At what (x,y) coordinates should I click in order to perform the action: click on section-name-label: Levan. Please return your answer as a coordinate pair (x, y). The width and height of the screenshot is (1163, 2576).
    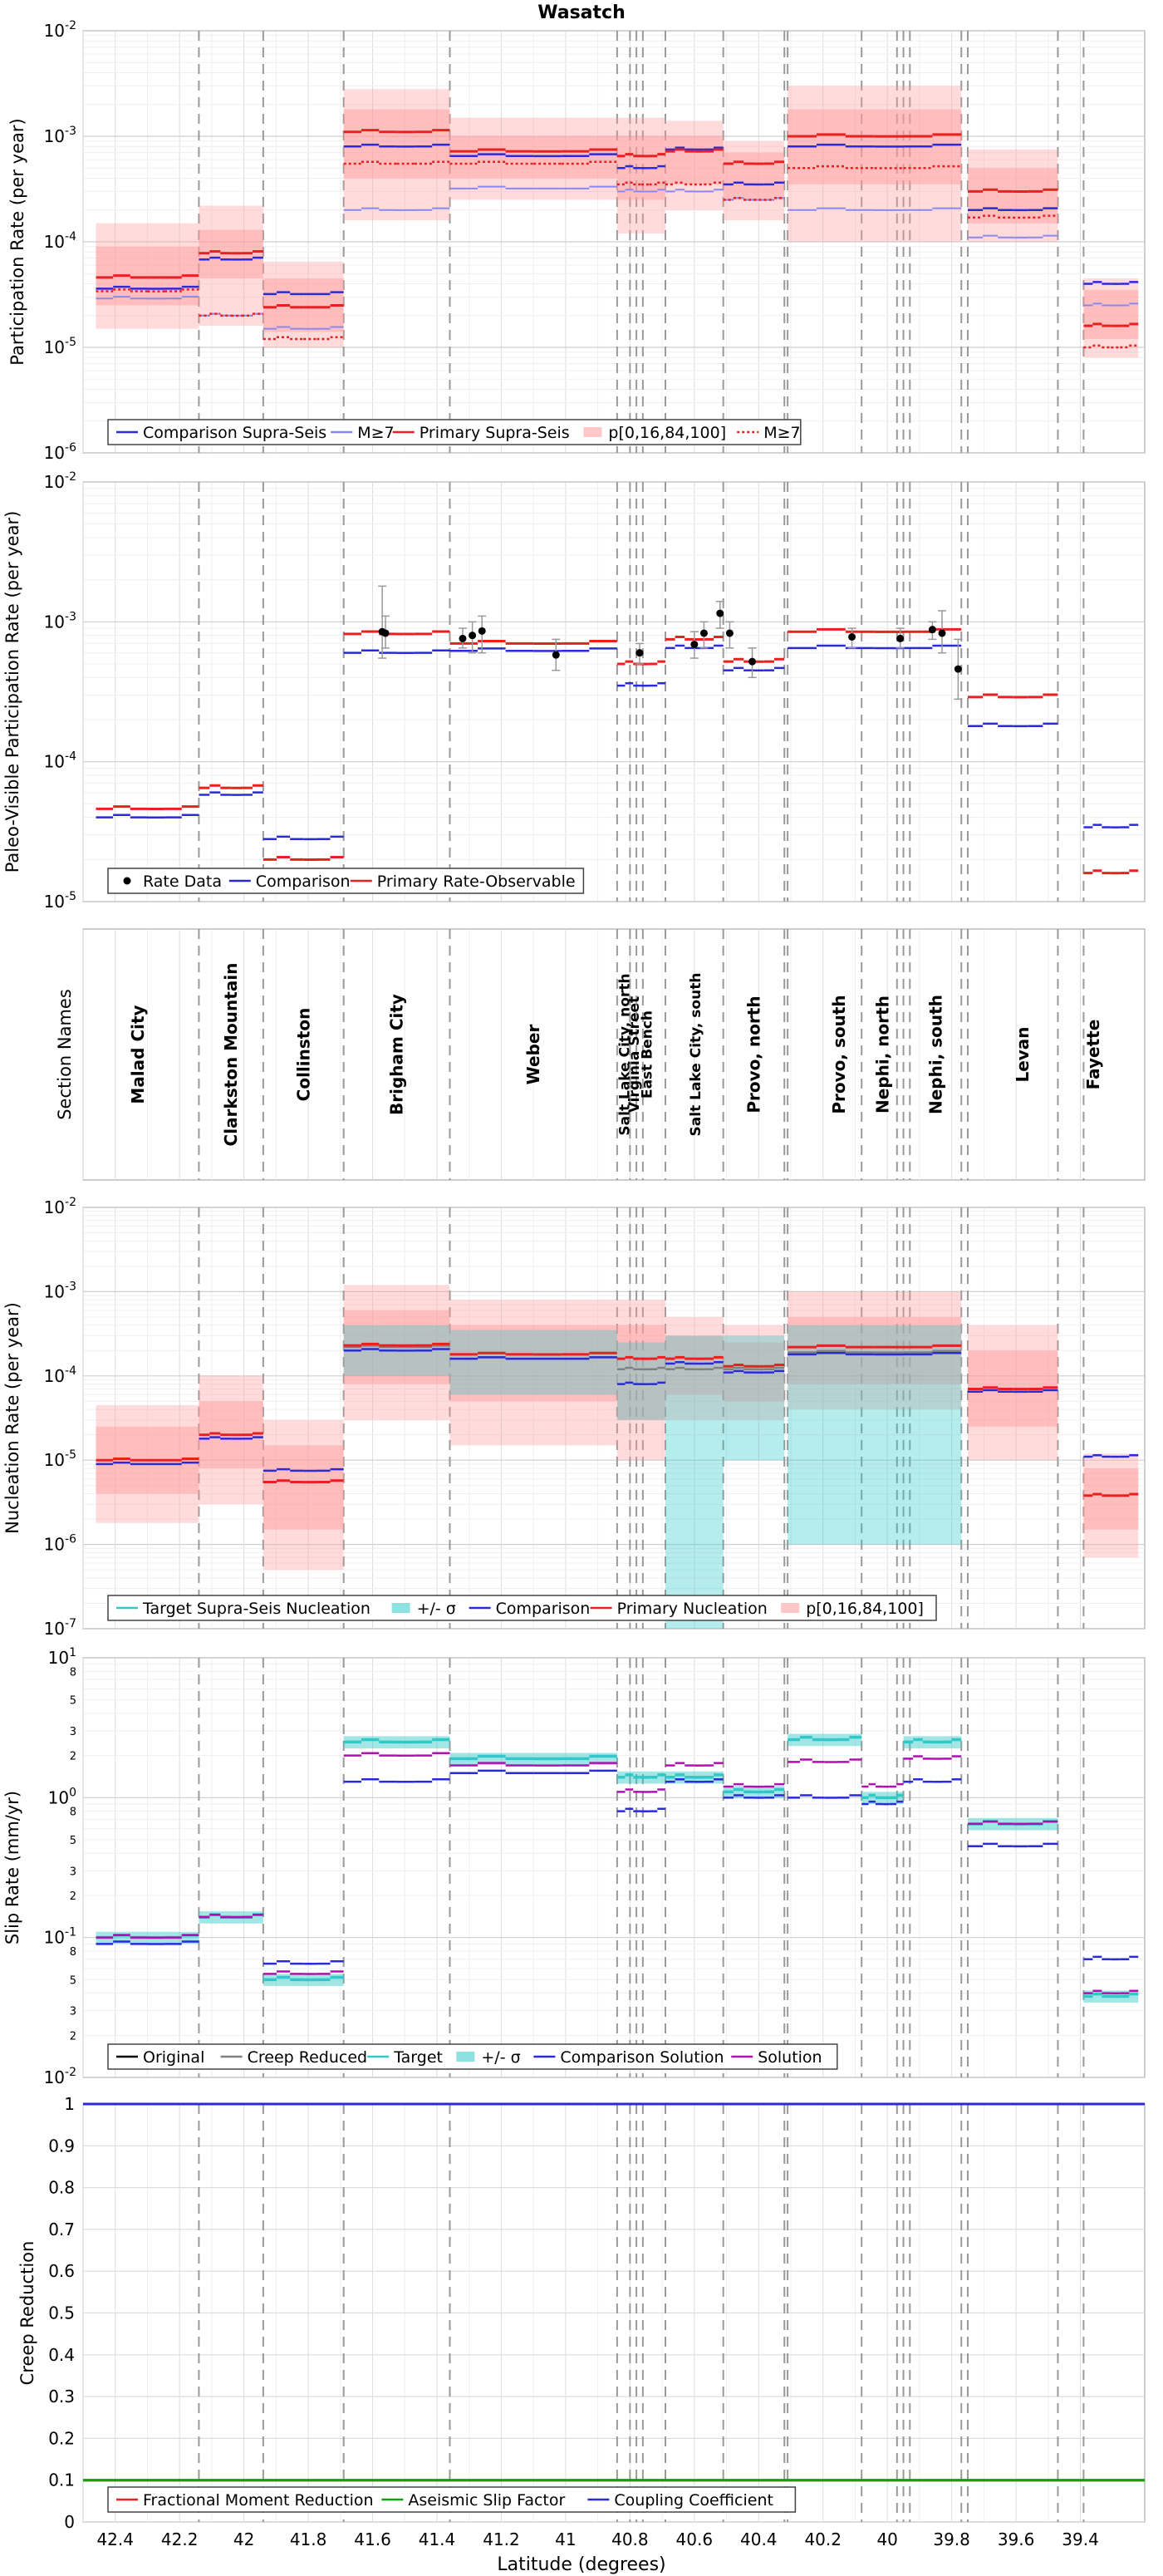
    Looking at the image, I should click on (1023, 1054).